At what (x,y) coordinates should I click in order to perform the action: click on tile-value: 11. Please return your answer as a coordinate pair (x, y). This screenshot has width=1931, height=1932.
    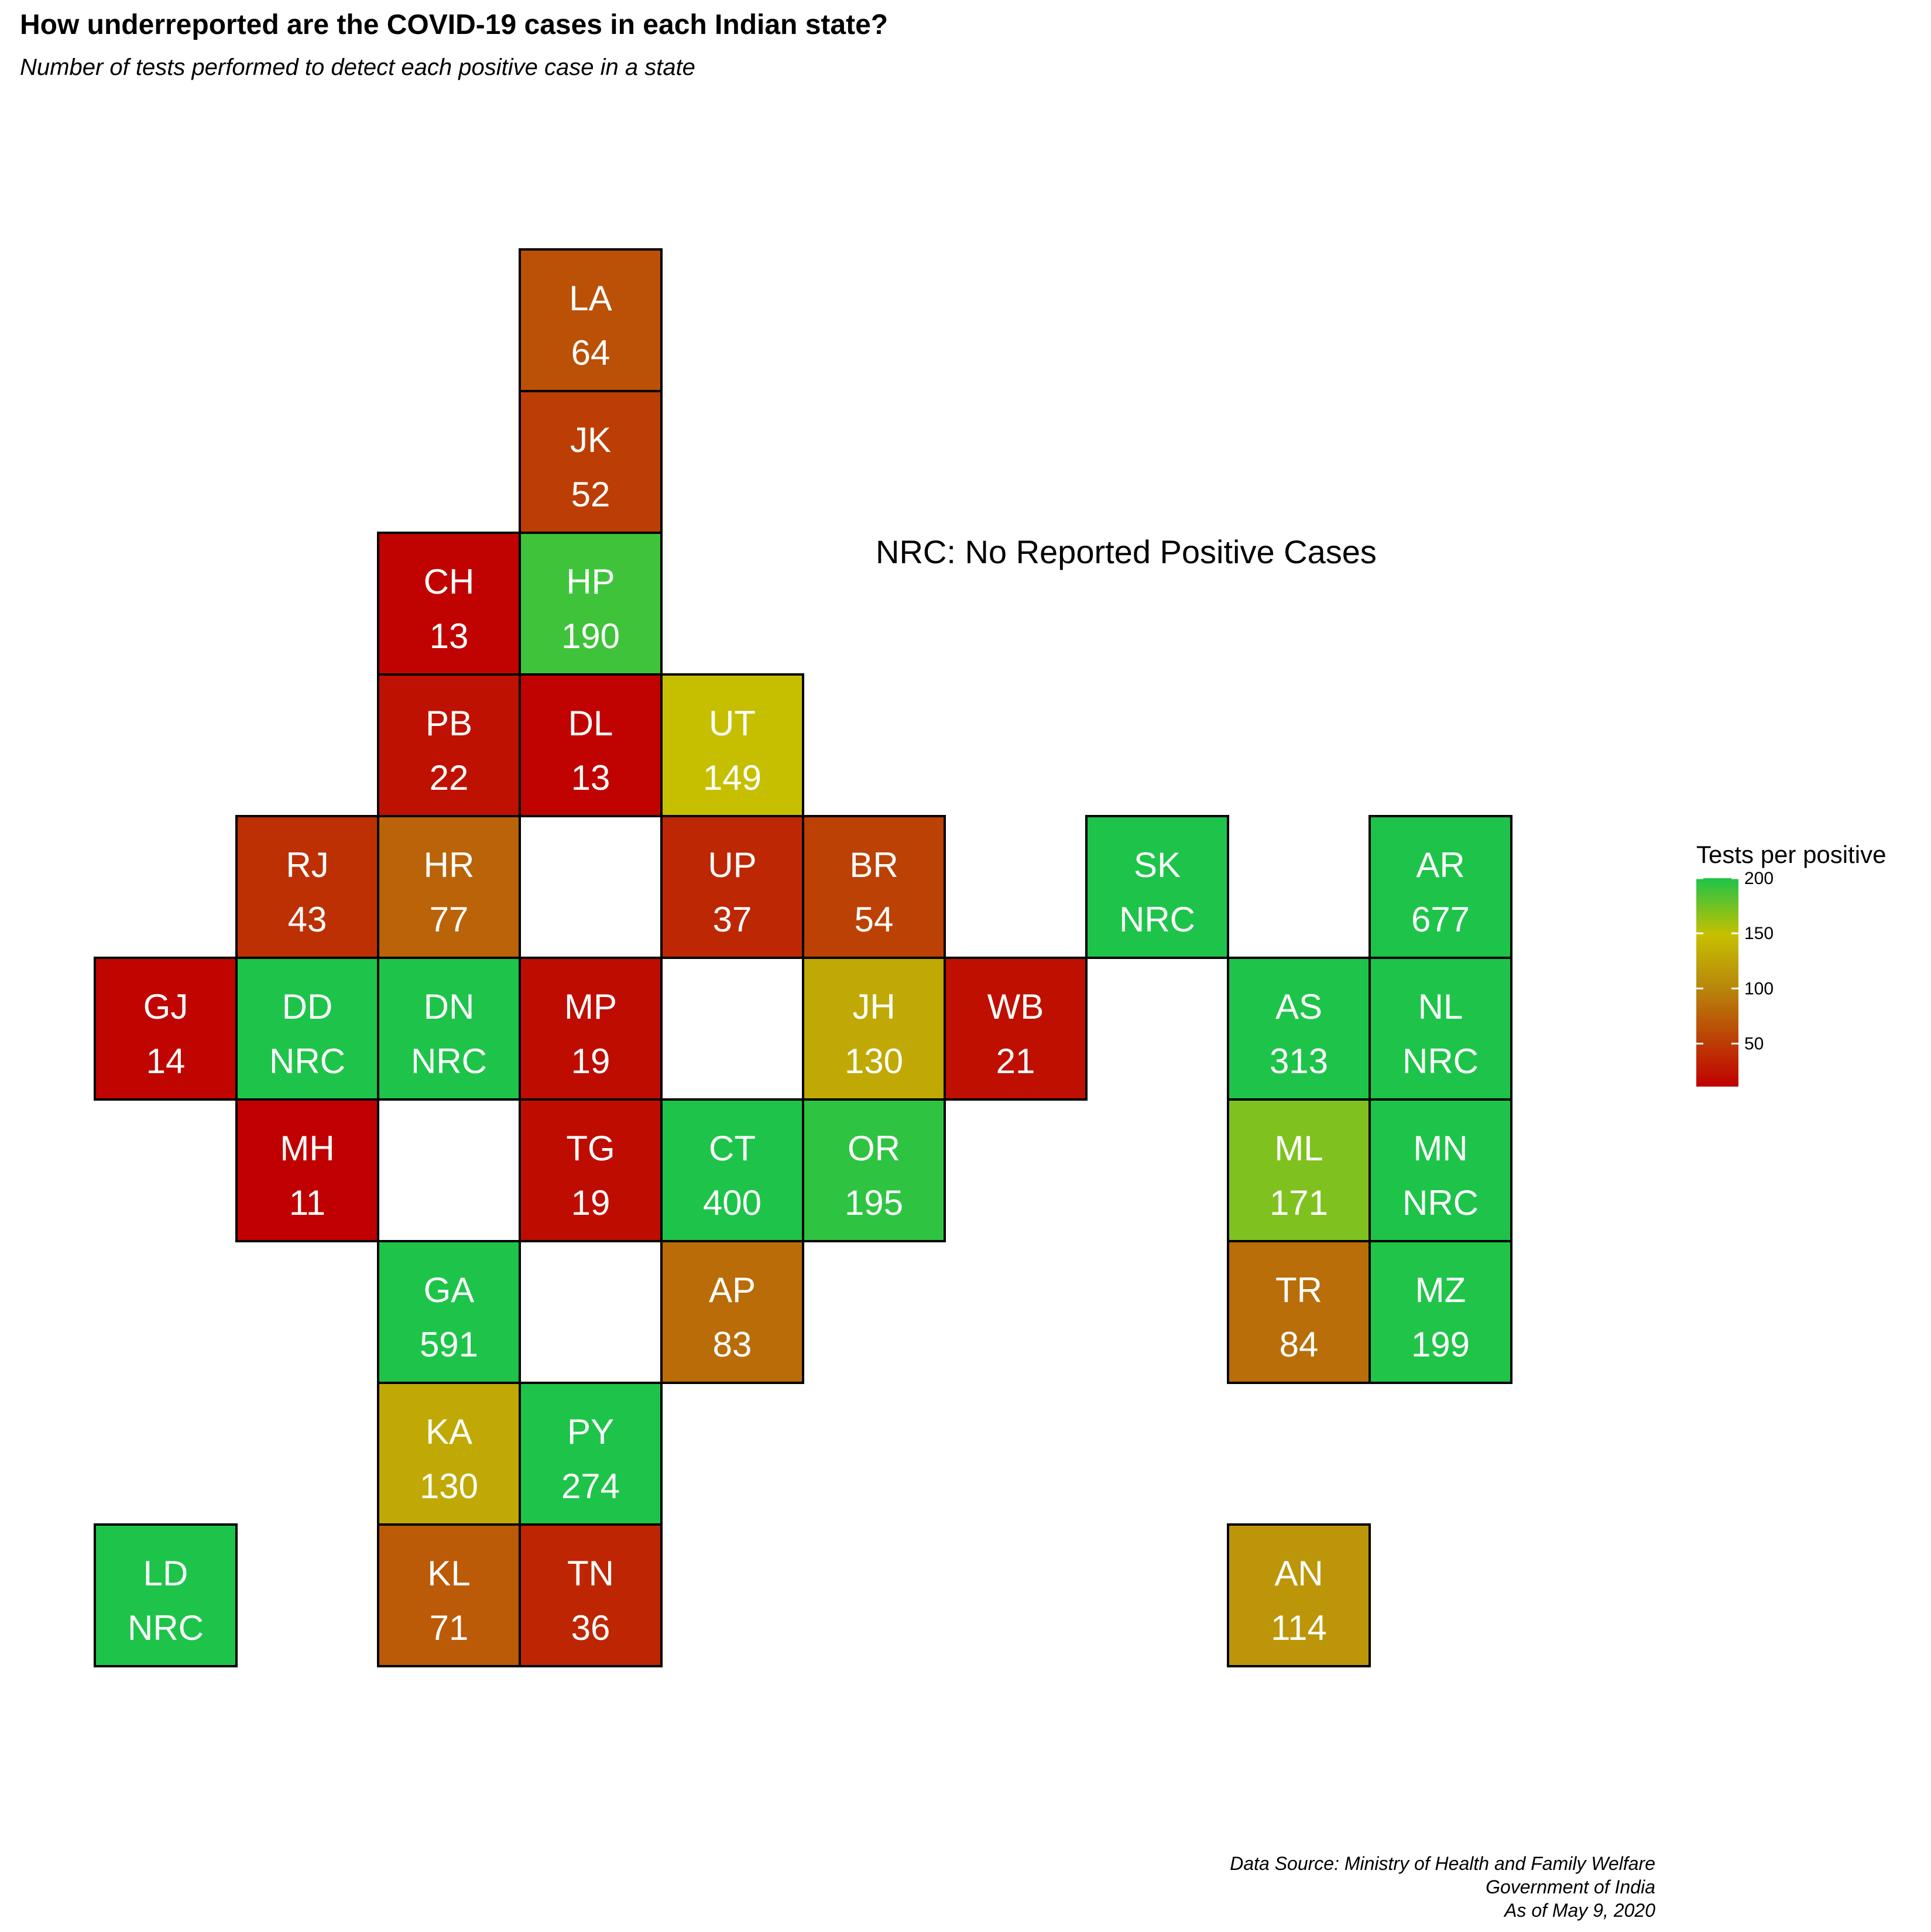
    Looking at the image, I should click on (307, 1202).